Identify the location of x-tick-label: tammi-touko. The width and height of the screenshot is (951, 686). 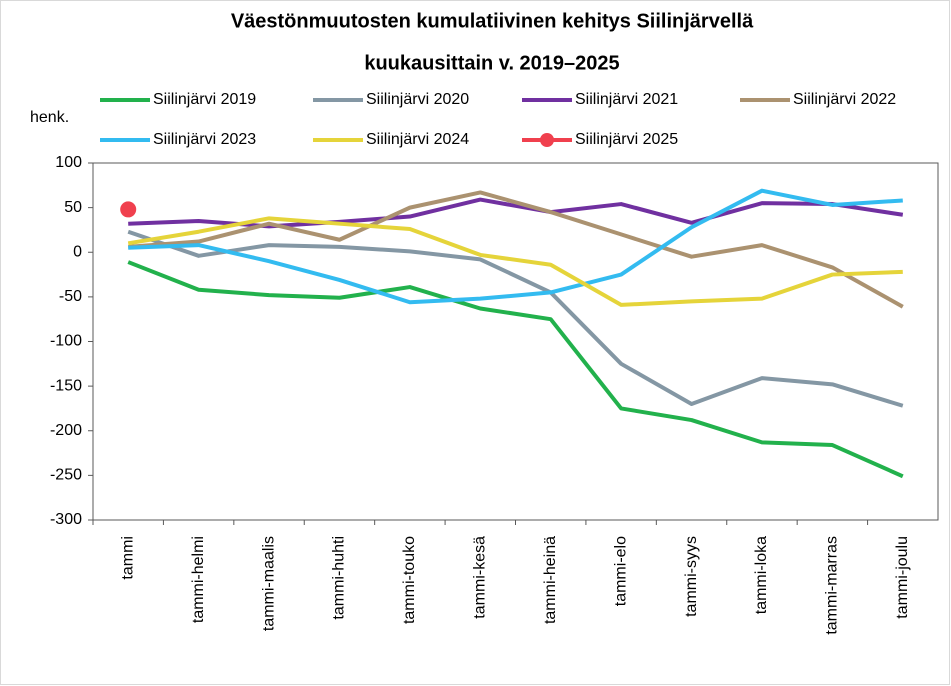
(409, 580).